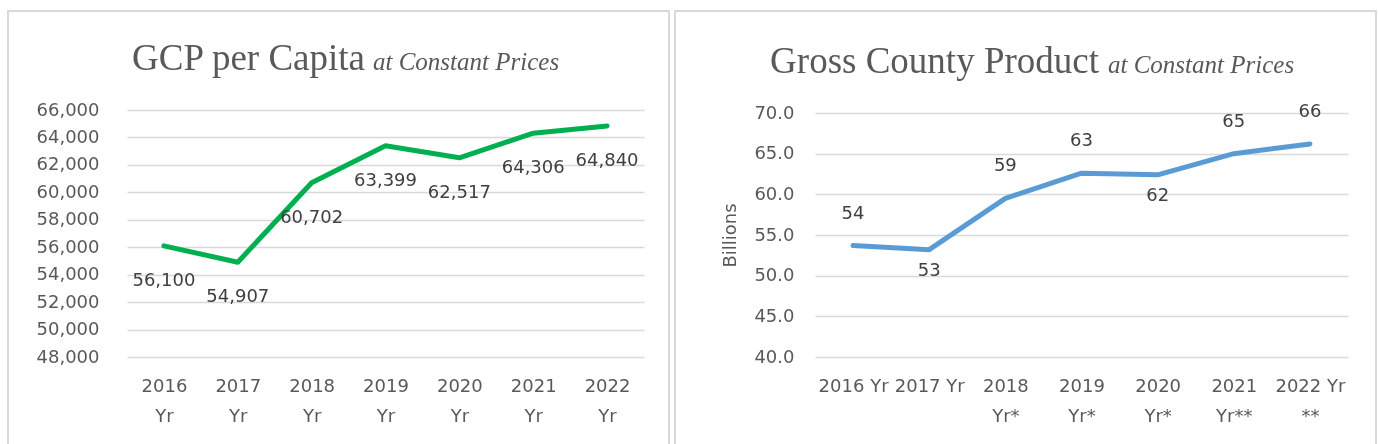 This screenshot has height=444, width=1378. What do you see at coordinates (68, 191) in the screenshot?
I see `y-tick-label: 60,000` at bounding box center [68, 191].